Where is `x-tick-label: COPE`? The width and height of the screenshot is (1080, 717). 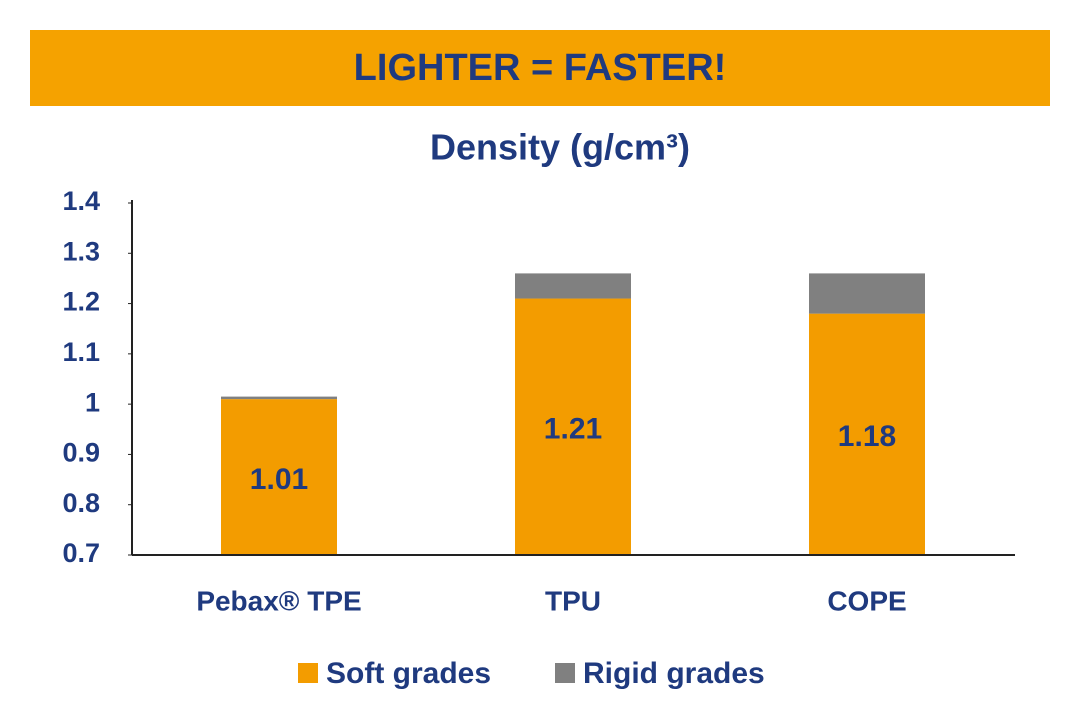 x-tick-label: COPE is located at coordinates (866, 600).